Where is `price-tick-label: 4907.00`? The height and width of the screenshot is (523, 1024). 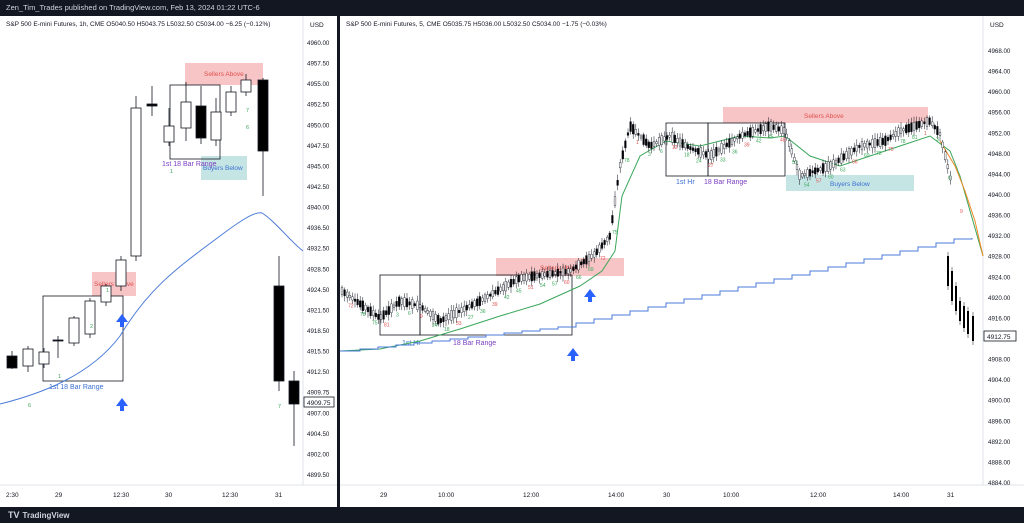 price-tick-label: 4907.00 is located at coordinates (318, 413).